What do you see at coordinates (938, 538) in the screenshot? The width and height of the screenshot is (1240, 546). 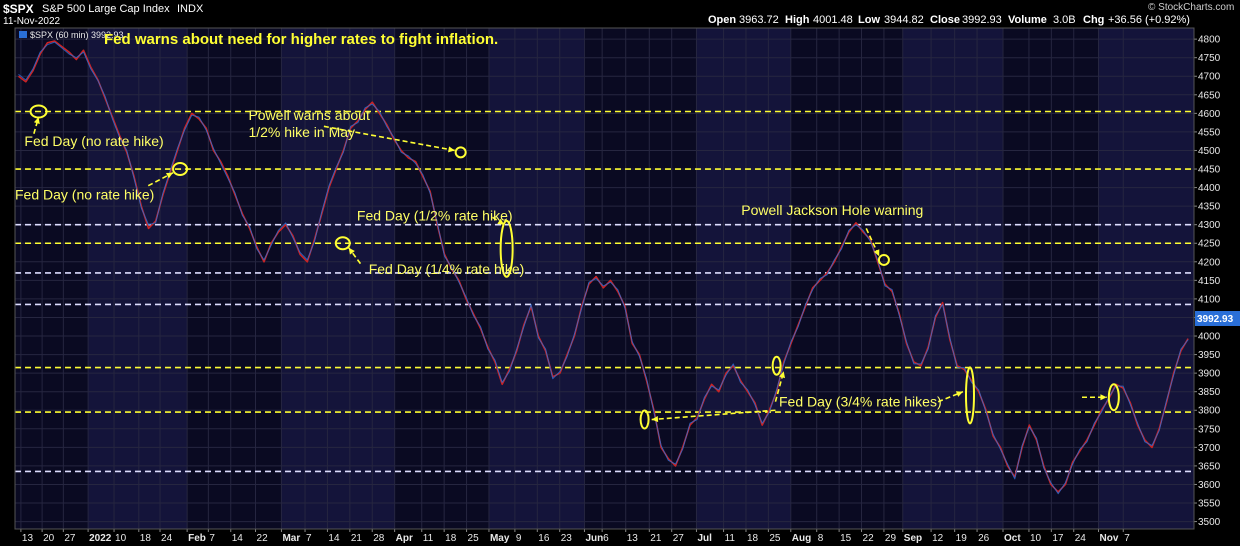 I see `x-tick-label: 12` at bounding box center [938, 538].